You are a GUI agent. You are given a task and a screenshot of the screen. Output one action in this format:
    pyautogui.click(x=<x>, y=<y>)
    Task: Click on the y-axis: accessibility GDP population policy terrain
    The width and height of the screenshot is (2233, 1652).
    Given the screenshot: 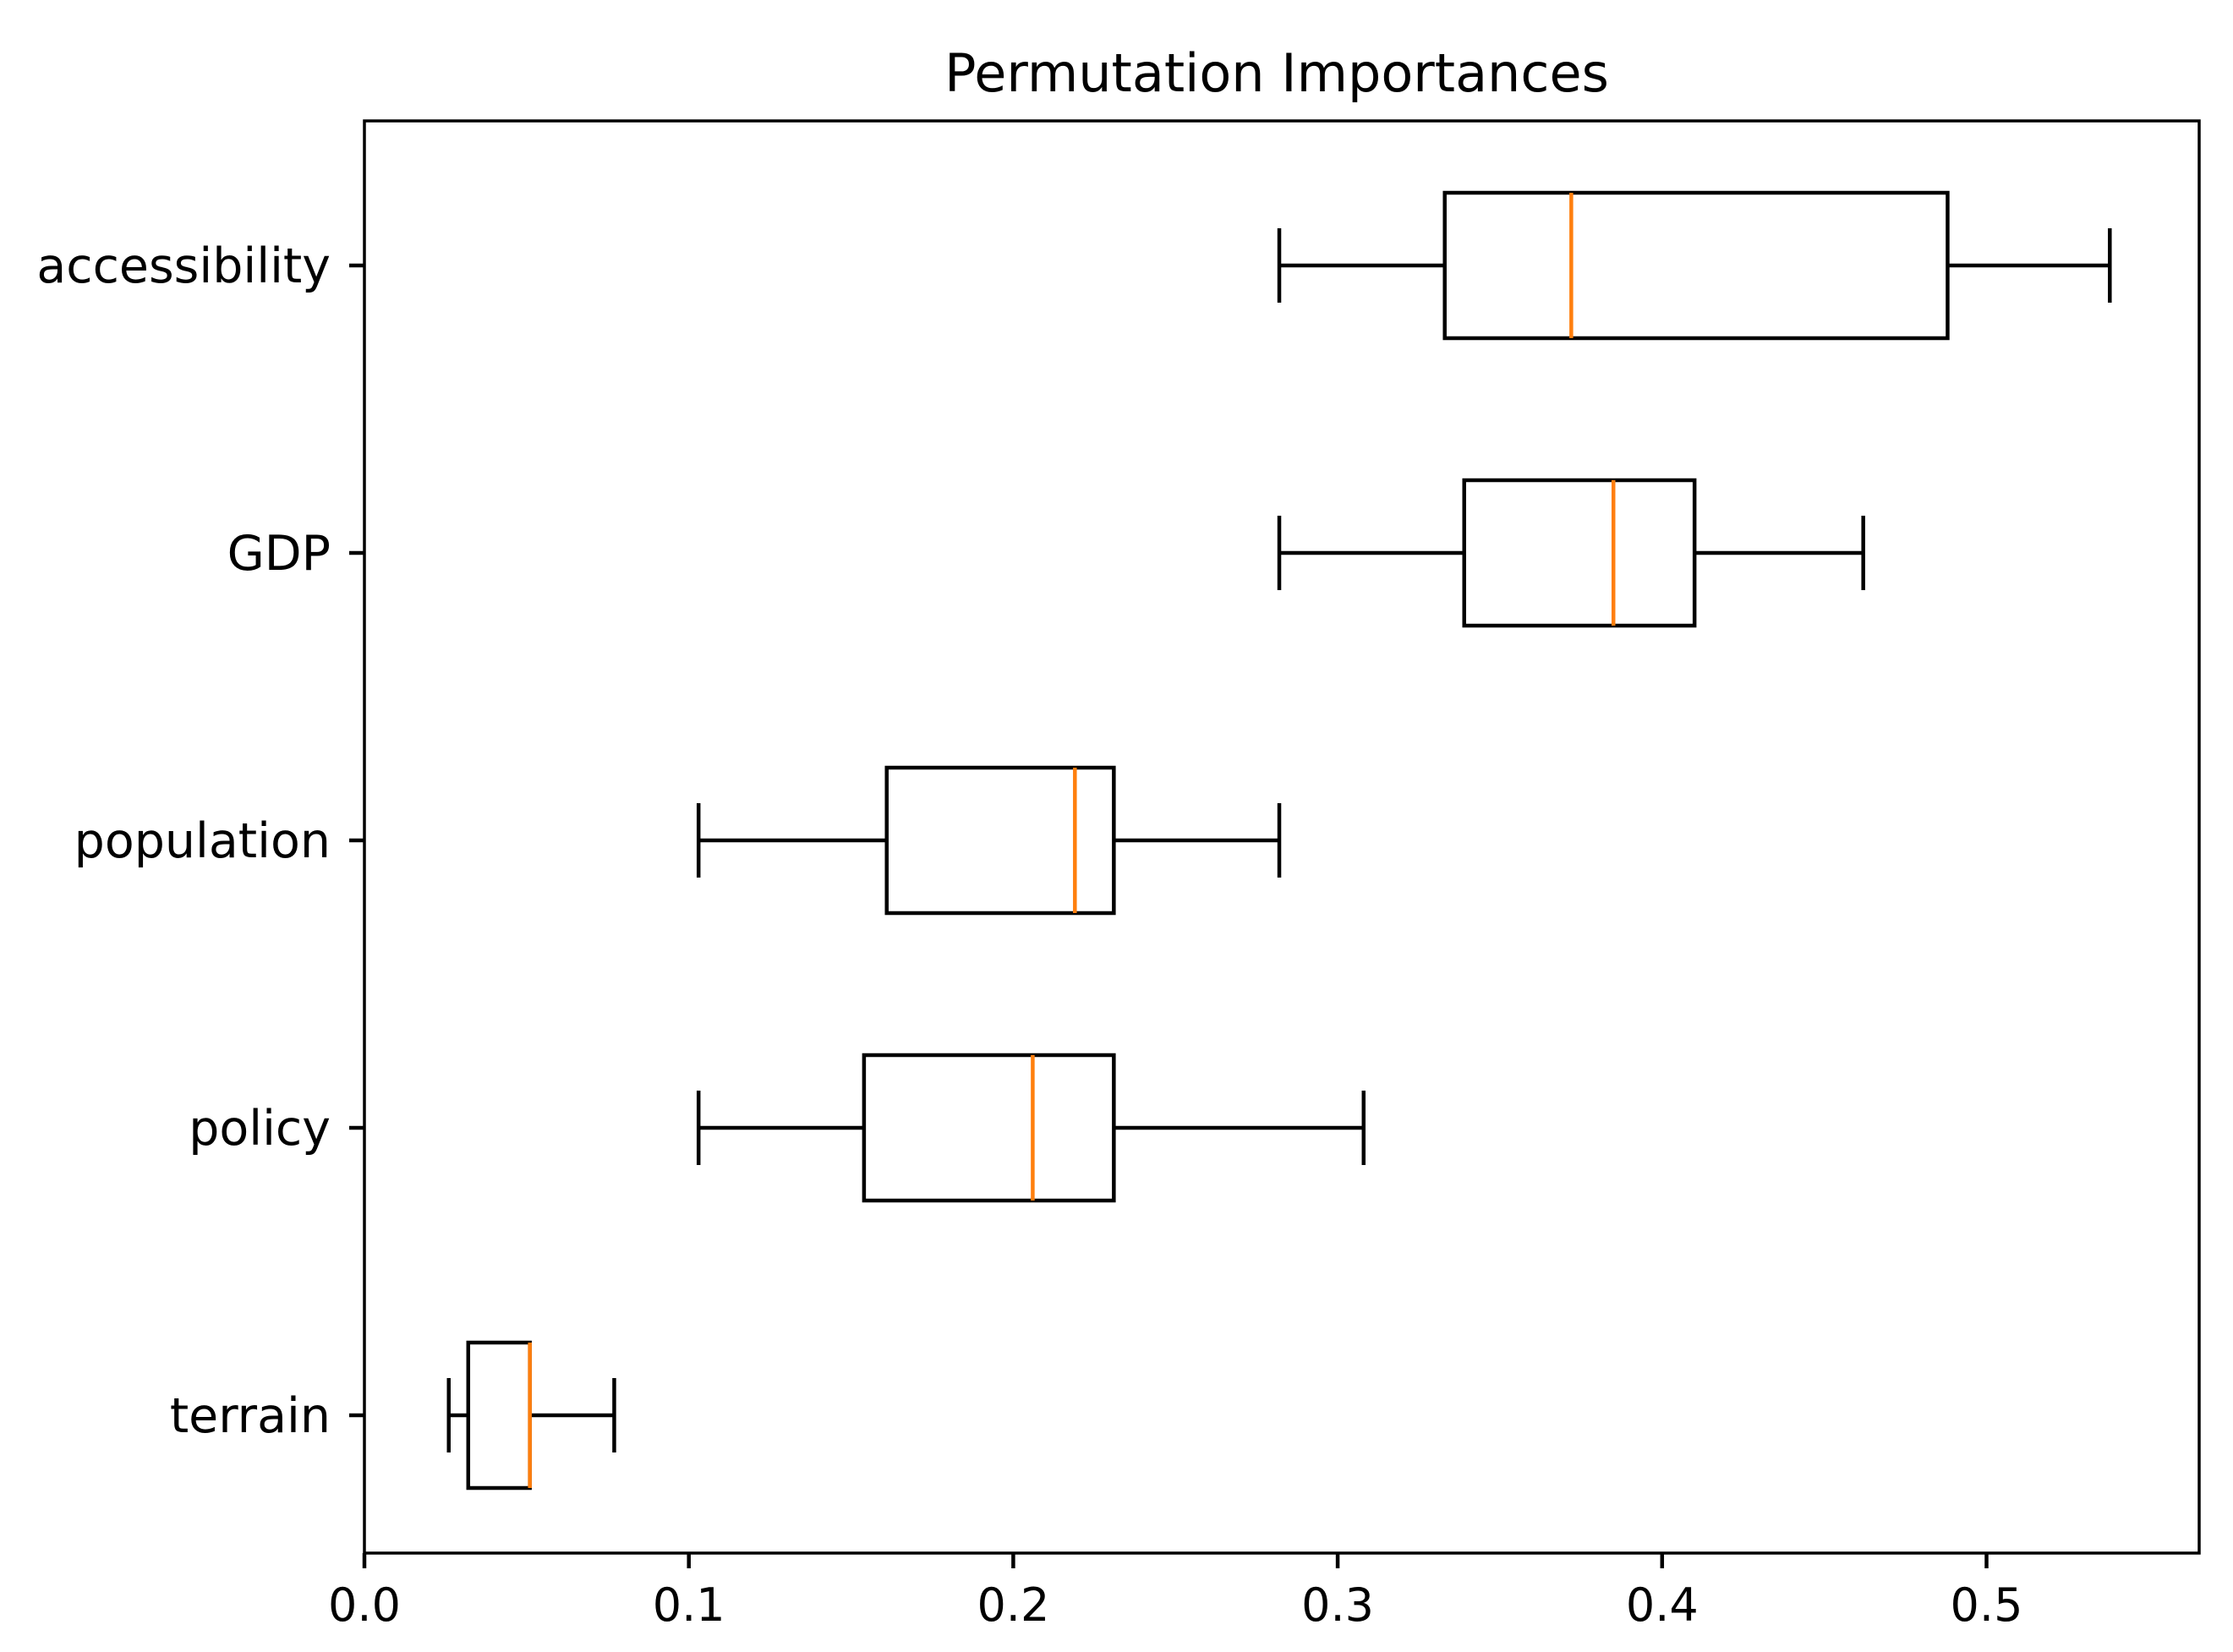 What is the action you would take?
    pyautogui.click(x=200, y=841)
    